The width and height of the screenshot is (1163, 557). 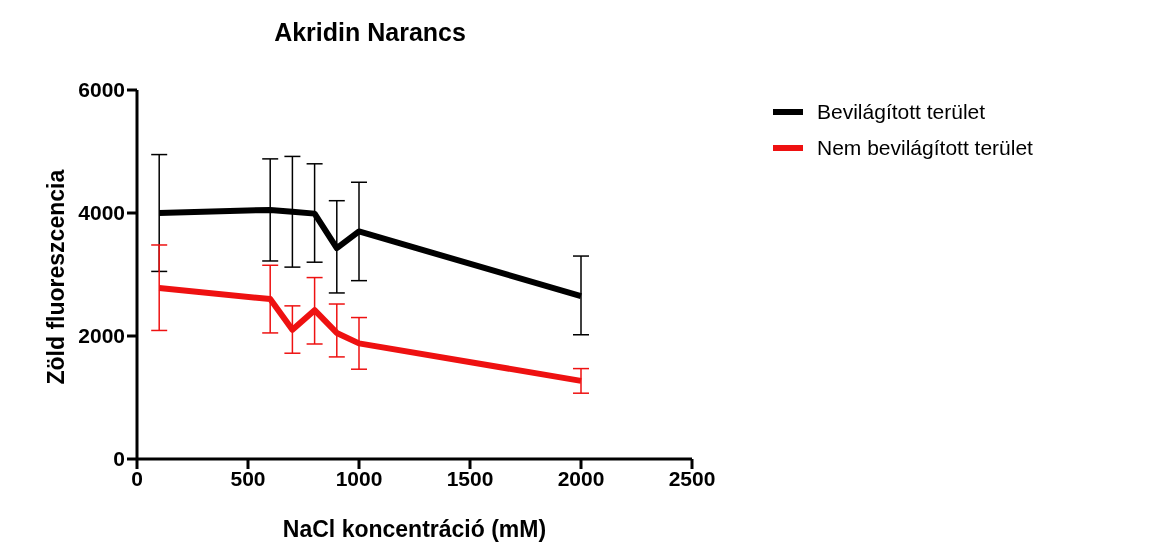 What do you see at coordinates (119, 459) in the screenshot?
I see `y-tick-label: 0` at bounding box center [119, 459].